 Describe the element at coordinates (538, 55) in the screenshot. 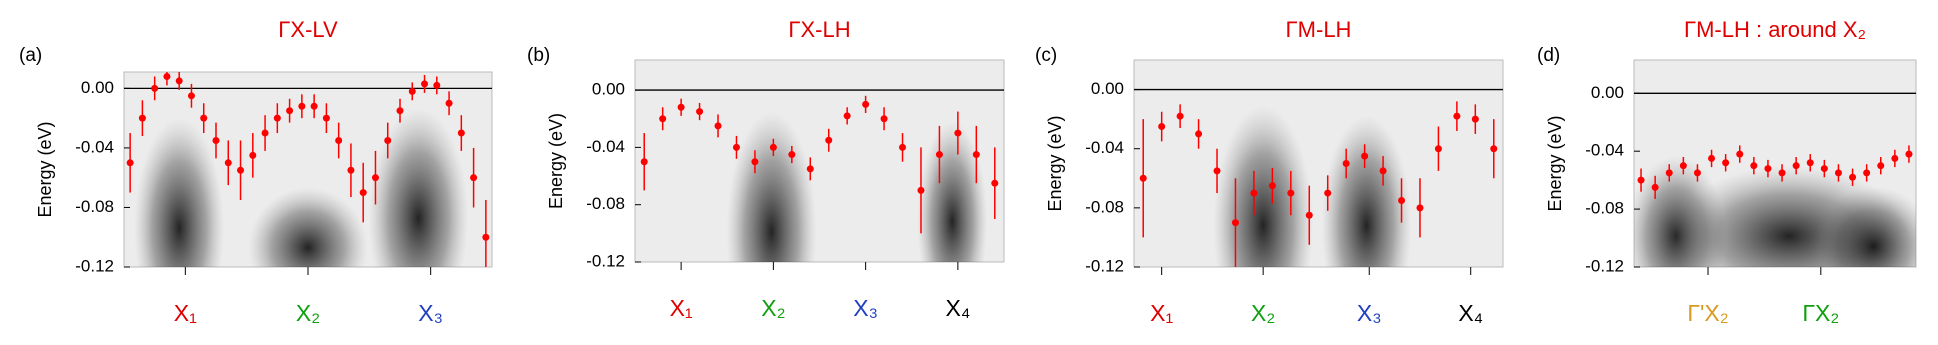

I see `panel-label: (b)` at that location.